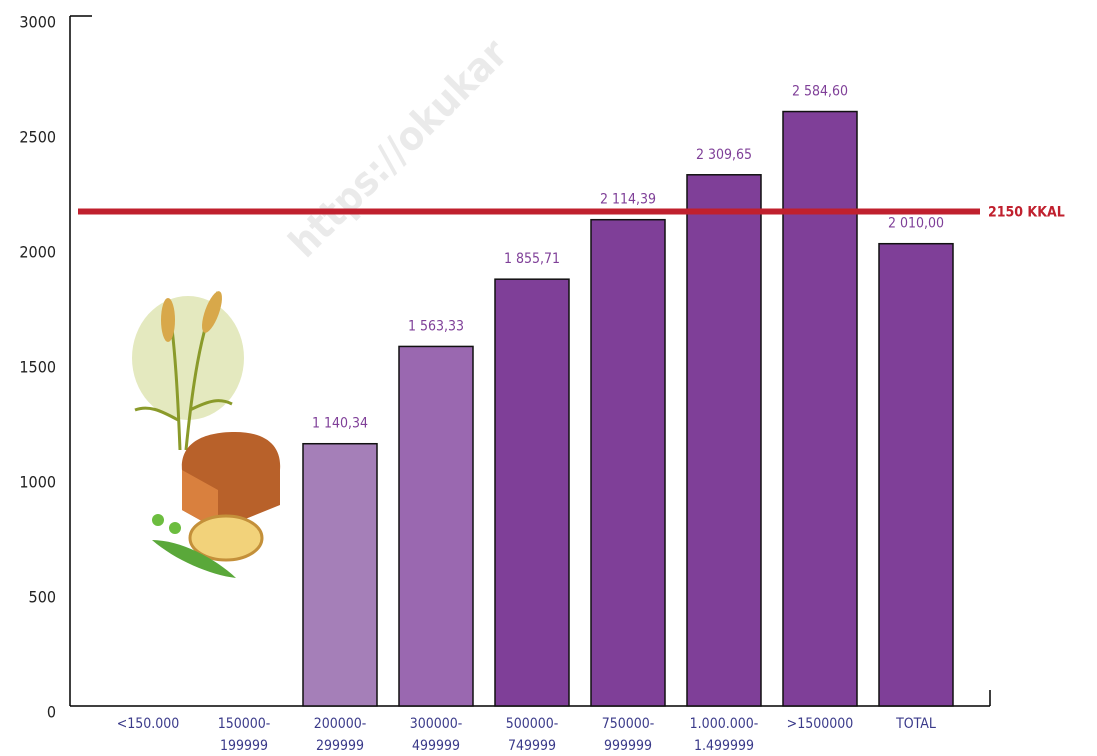 This screenshot has height=756, width=1097. I want to click on y-tick-label: 0, so click(51, 712).